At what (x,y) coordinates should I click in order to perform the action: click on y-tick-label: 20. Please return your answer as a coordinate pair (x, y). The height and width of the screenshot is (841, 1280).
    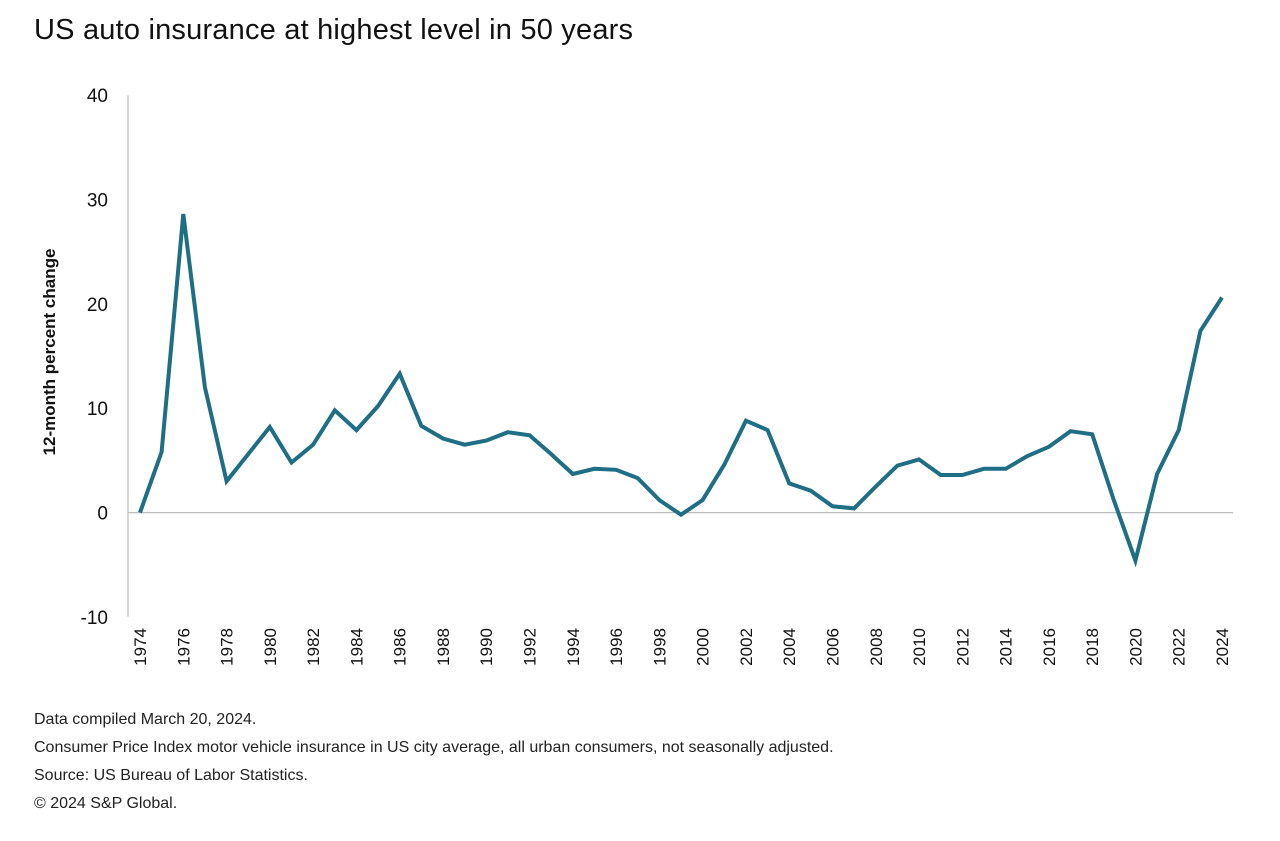
    Looking at the image, I should click on (97, 305).